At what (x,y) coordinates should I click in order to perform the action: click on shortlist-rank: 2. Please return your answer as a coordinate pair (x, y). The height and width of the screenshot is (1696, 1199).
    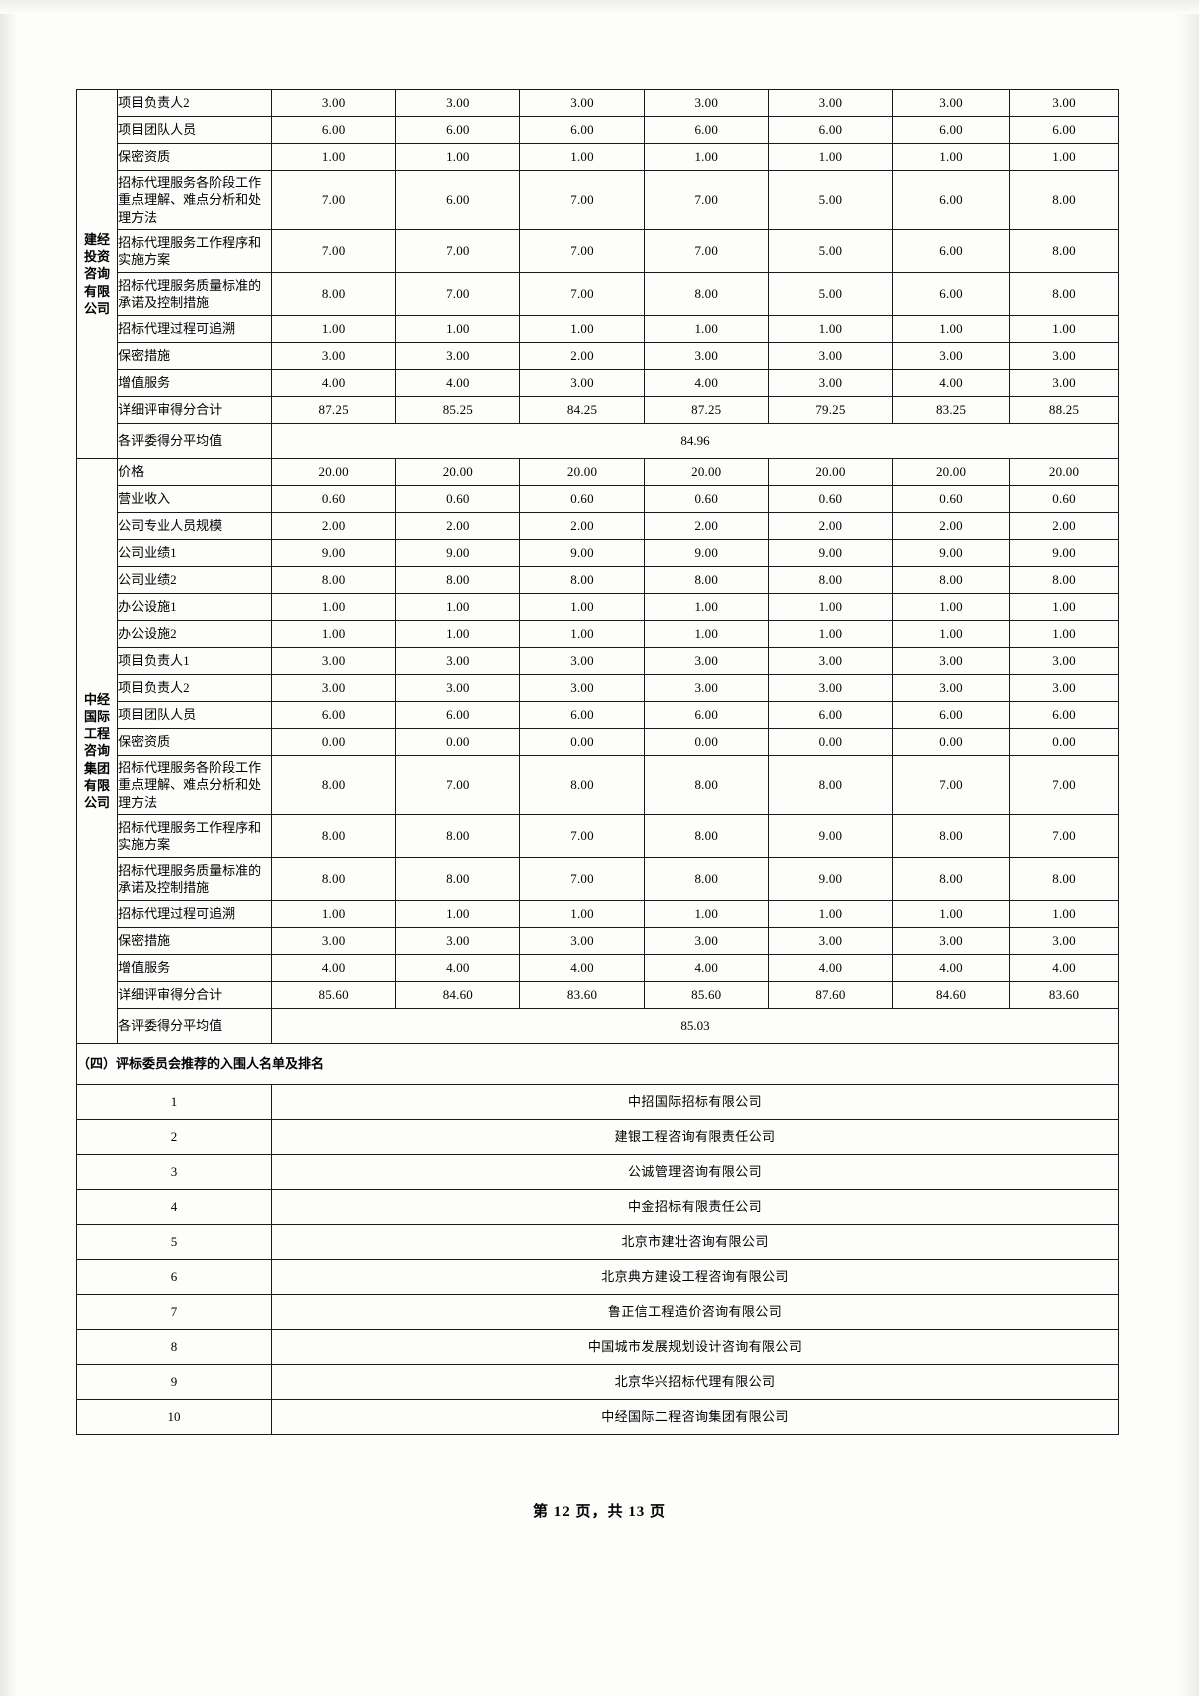
    Looking at the image, I should click on (174, 1137).